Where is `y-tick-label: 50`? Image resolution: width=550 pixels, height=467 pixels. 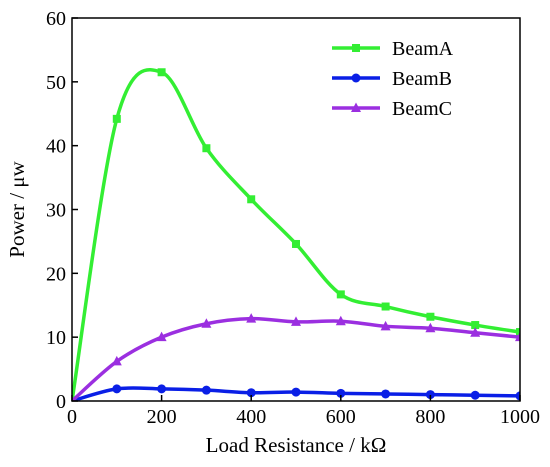 y-tick-label: 50 is located at coordinates (56, 83).